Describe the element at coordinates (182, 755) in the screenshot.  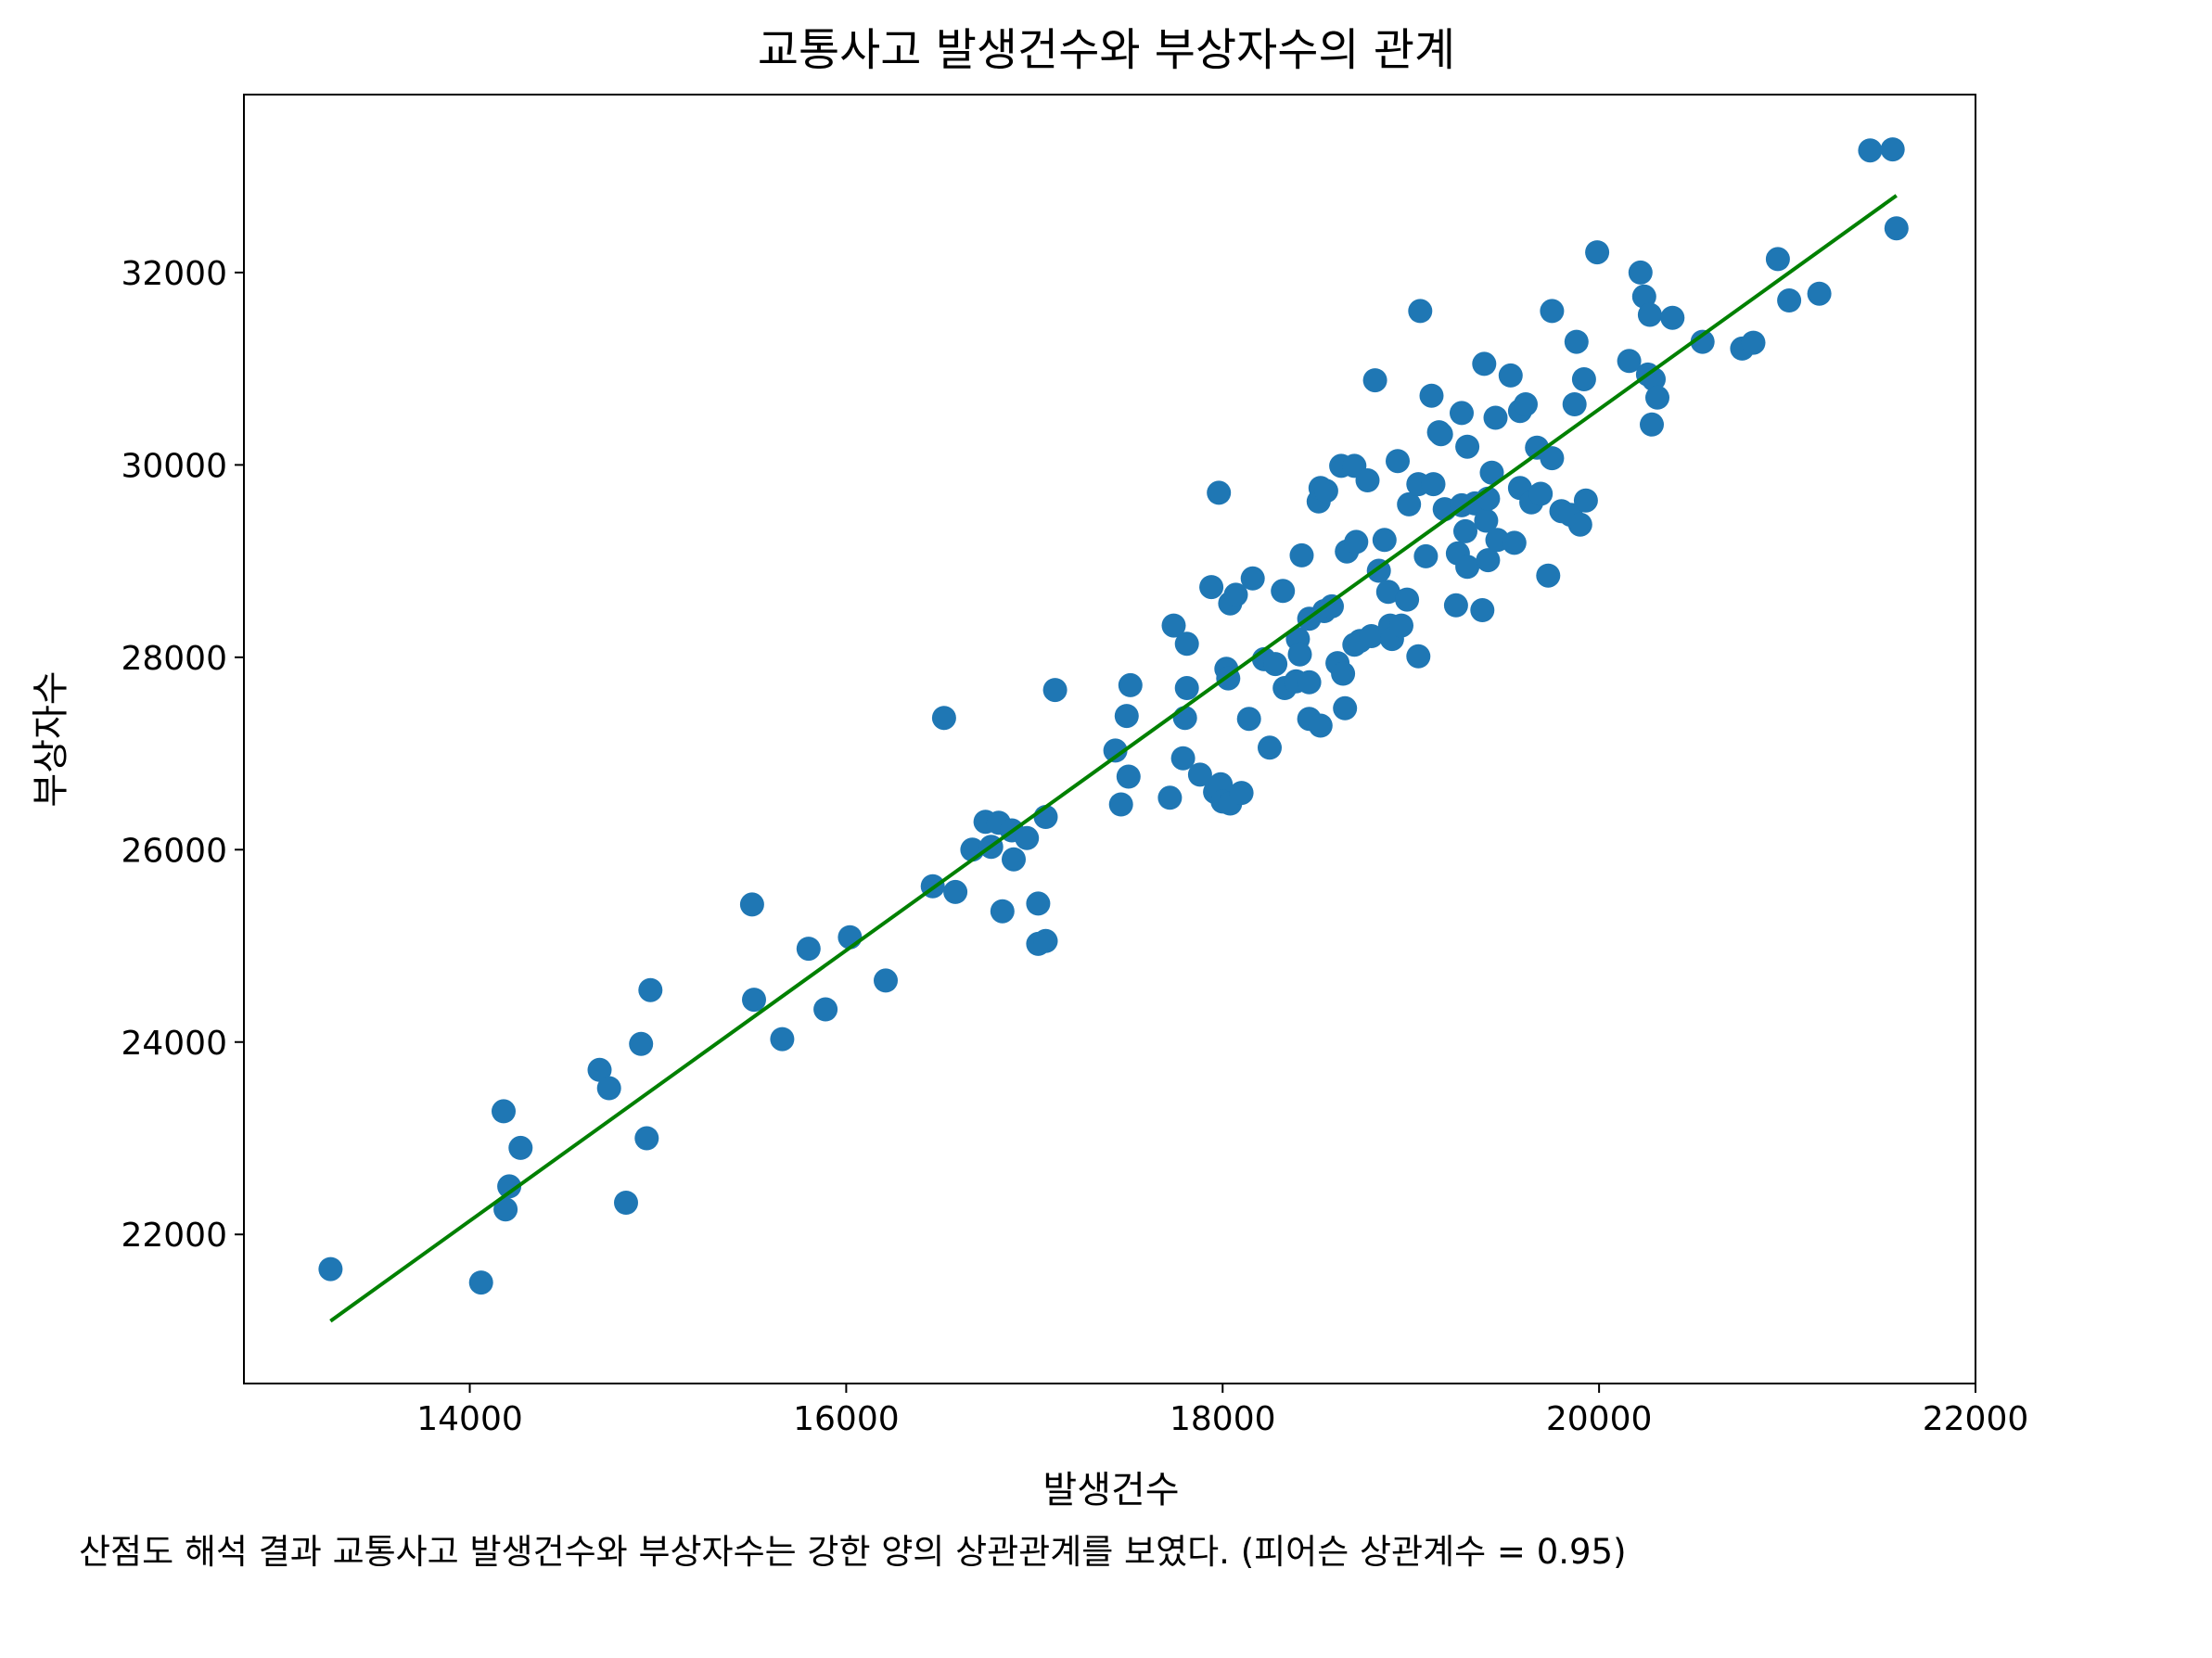
I see `y-axis: 22000 24000 26000 28000 30000 32000` at that location.